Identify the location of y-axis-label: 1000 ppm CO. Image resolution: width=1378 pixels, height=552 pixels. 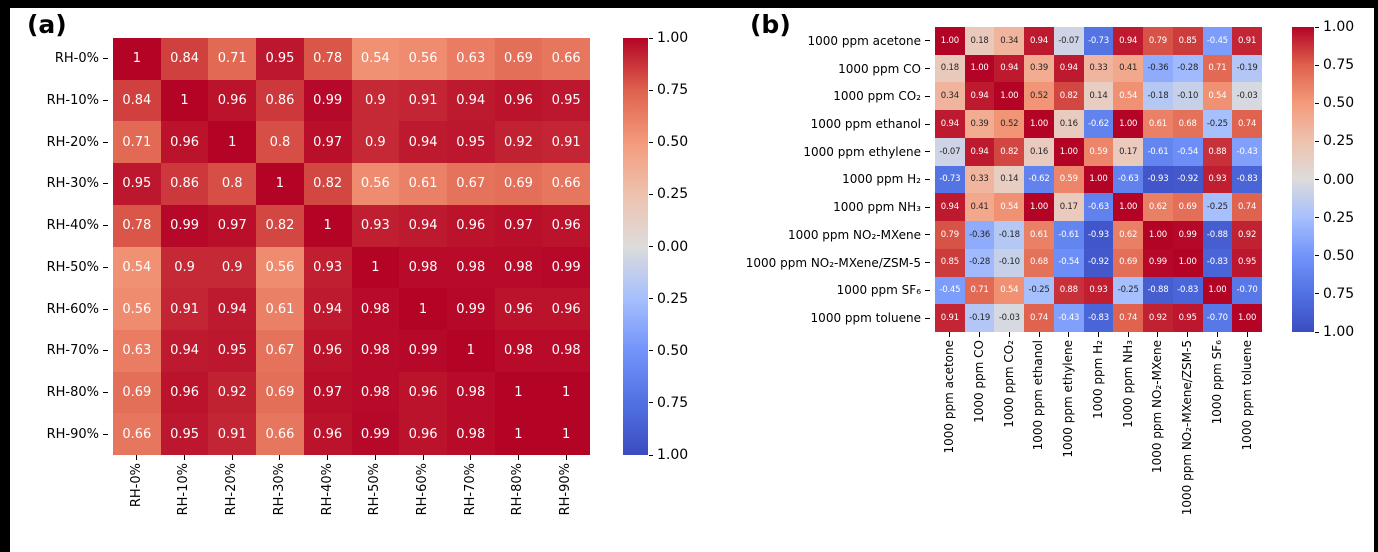
(790, 69).